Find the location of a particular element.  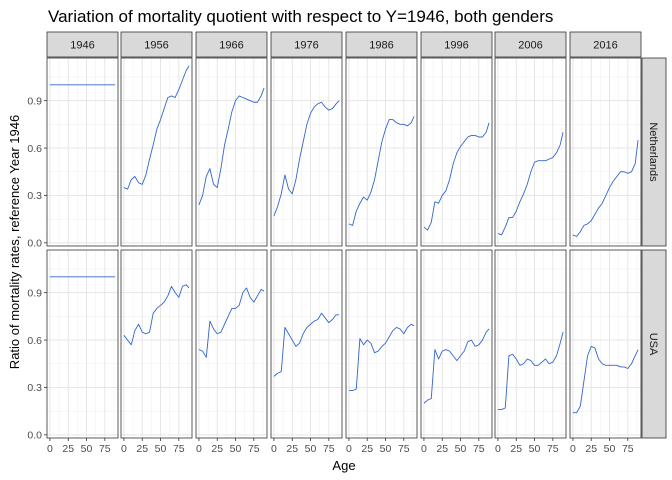

panel-netherlands-2016 is located at coordinates (605, 152).